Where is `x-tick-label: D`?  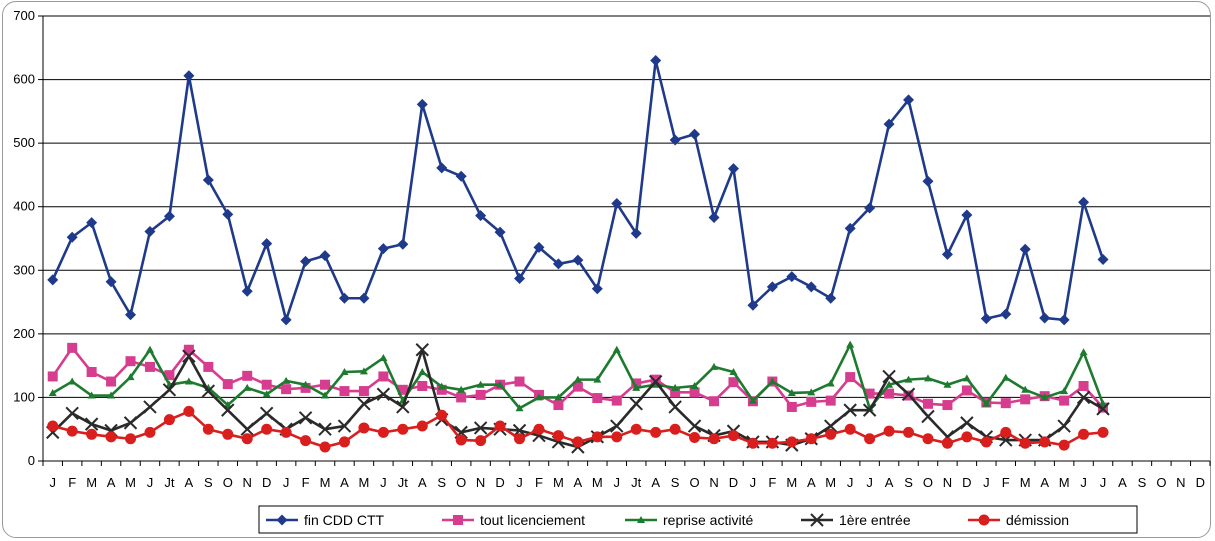 x-tick-label: D is located at coordinates (266, 482).